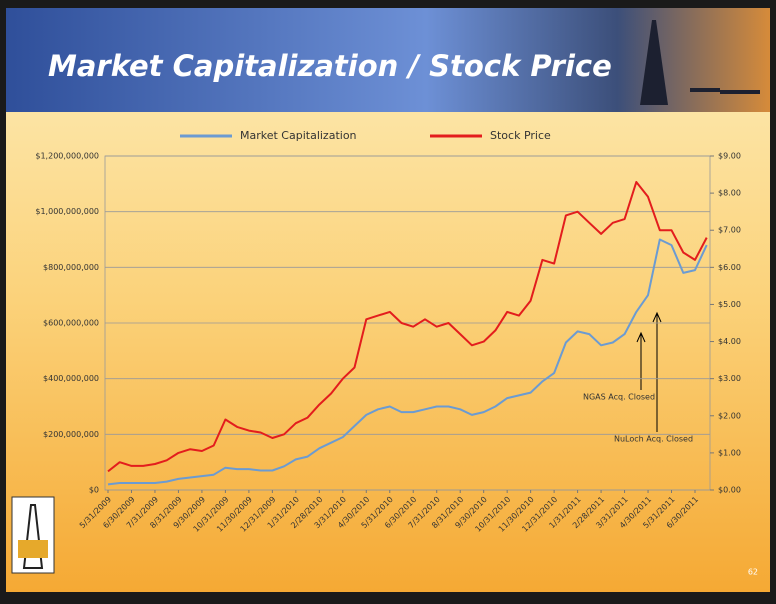 Image resolution: width=776 pixels, height=604 pixels. Describe the element at coordinates (729, 193) in the screenshot. I see `y2-tick-label: $8.00` at that location.